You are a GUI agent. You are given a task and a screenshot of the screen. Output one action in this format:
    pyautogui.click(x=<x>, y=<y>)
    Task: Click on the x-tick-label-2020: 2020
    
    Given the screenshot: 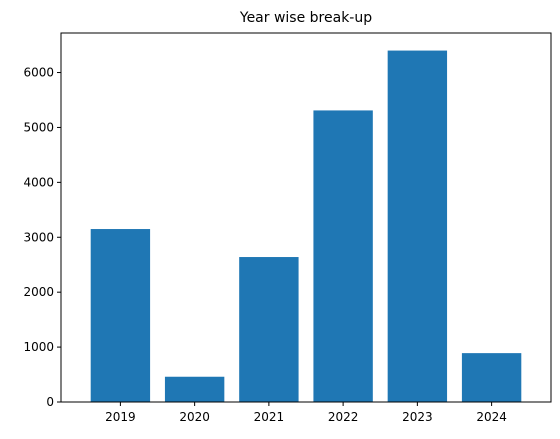 What is the action you would take?
    pyautogui.click(x=194, y=417)
    